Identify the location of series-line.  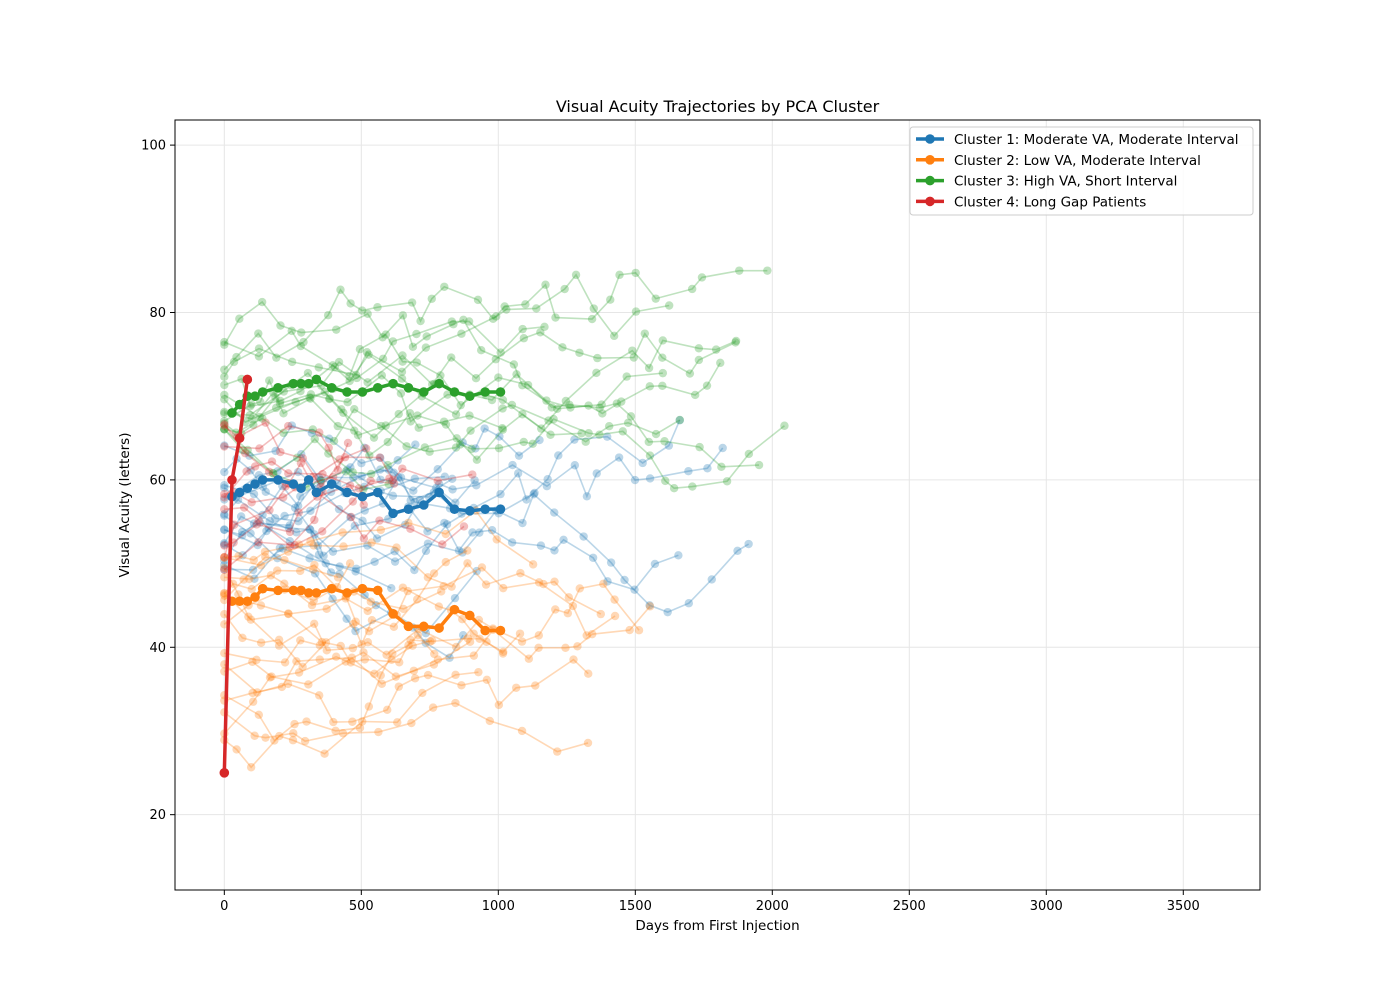
(236, 576).